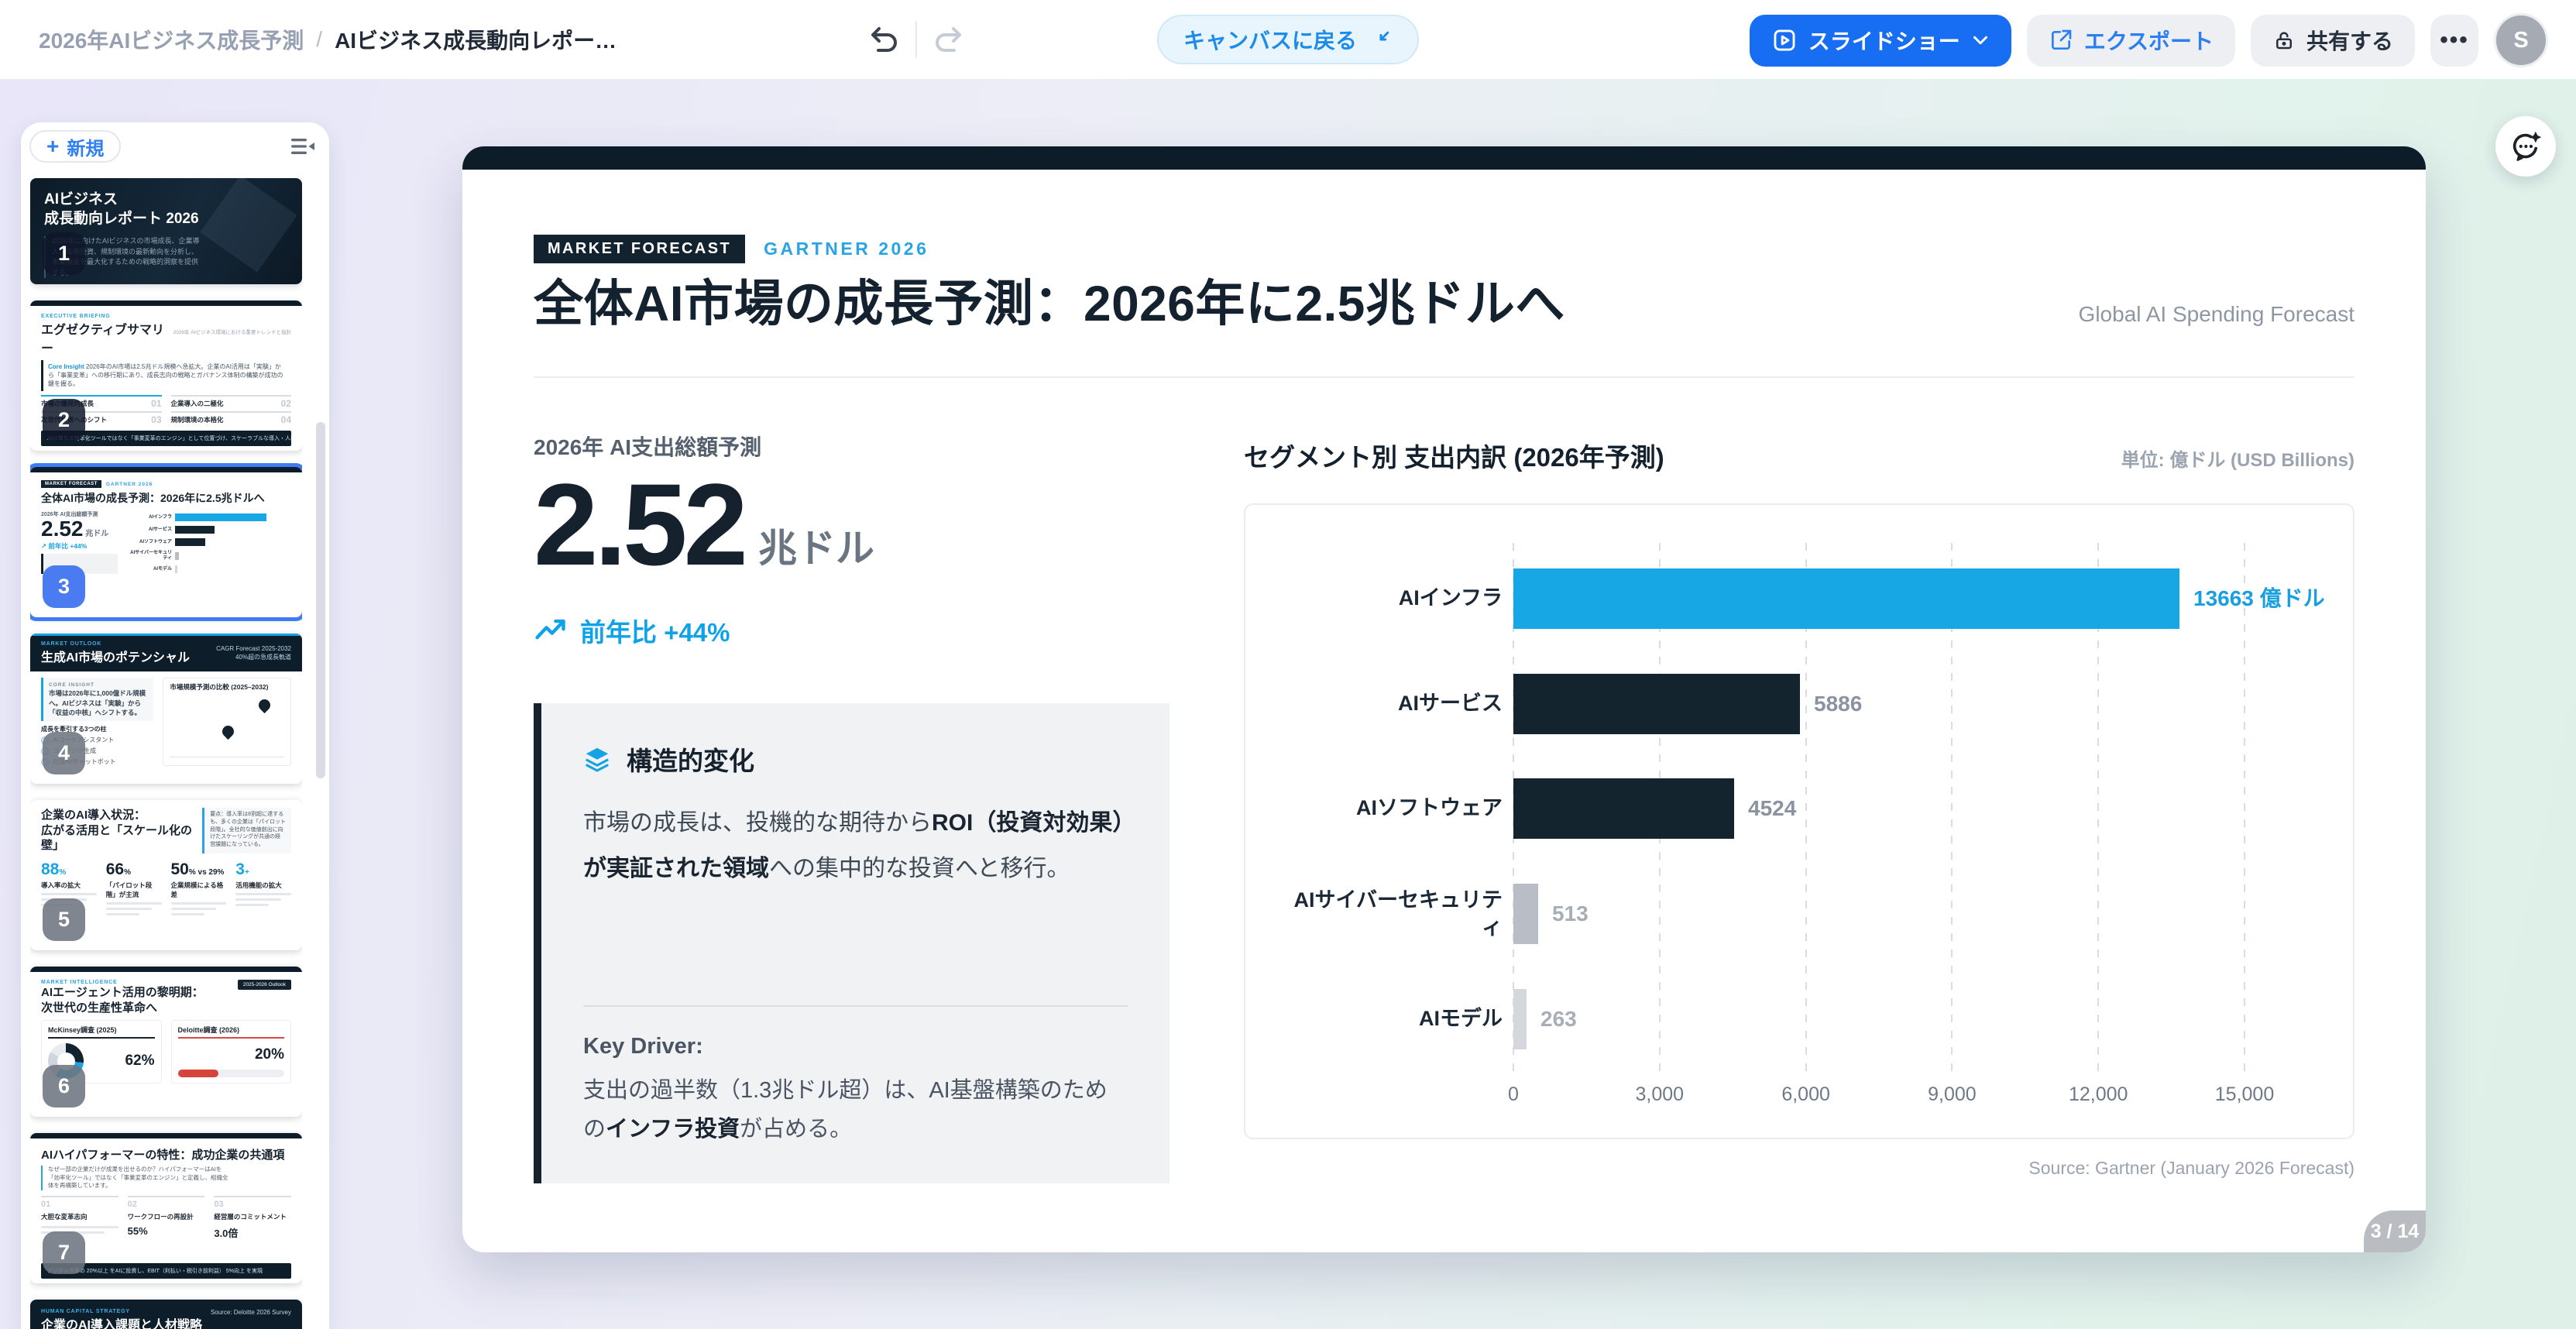  I want to click on undo-icon, so click(884, 40).